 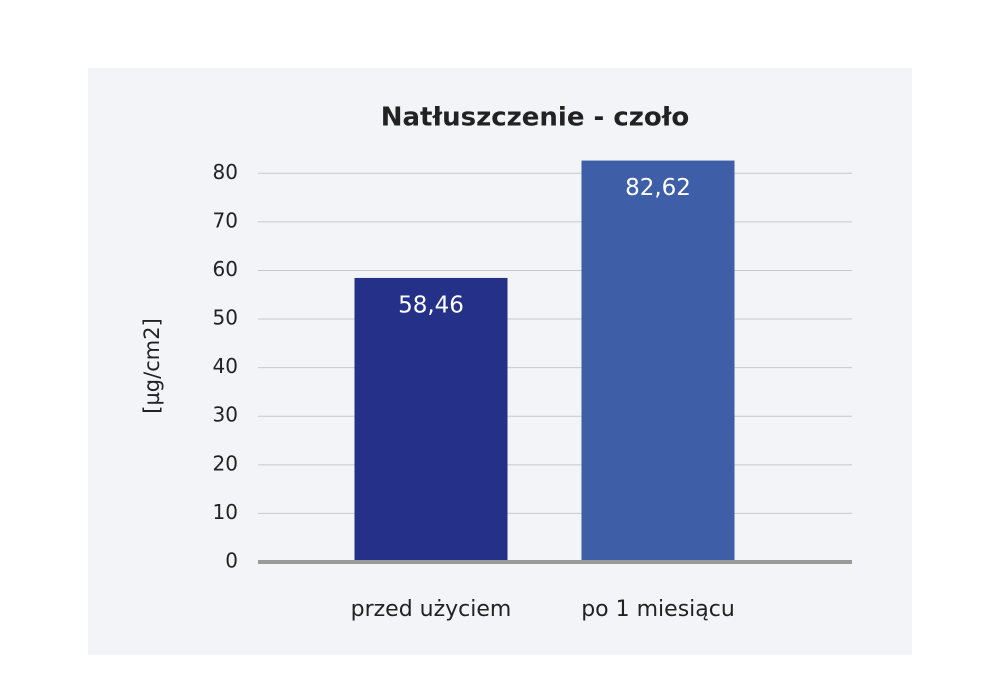 I want to click on y-tick-label: 50, so click(x=225, y=318).